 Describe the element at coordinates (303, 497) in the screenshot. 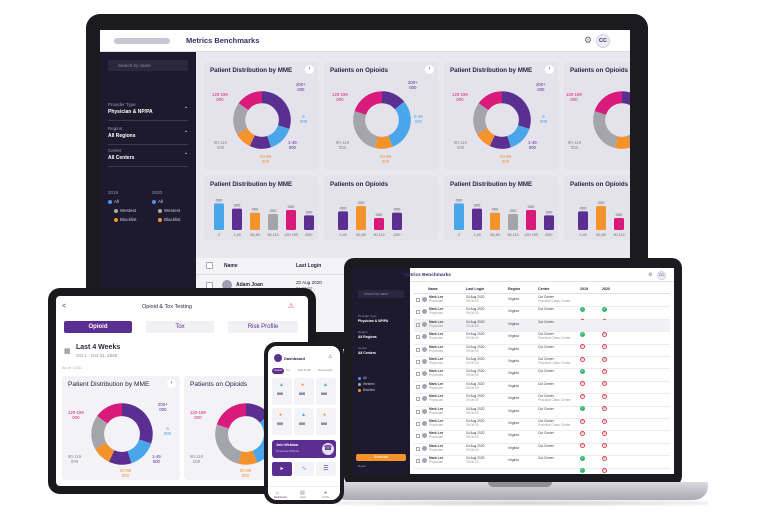

I see `nav-stats: Stats` at that location.